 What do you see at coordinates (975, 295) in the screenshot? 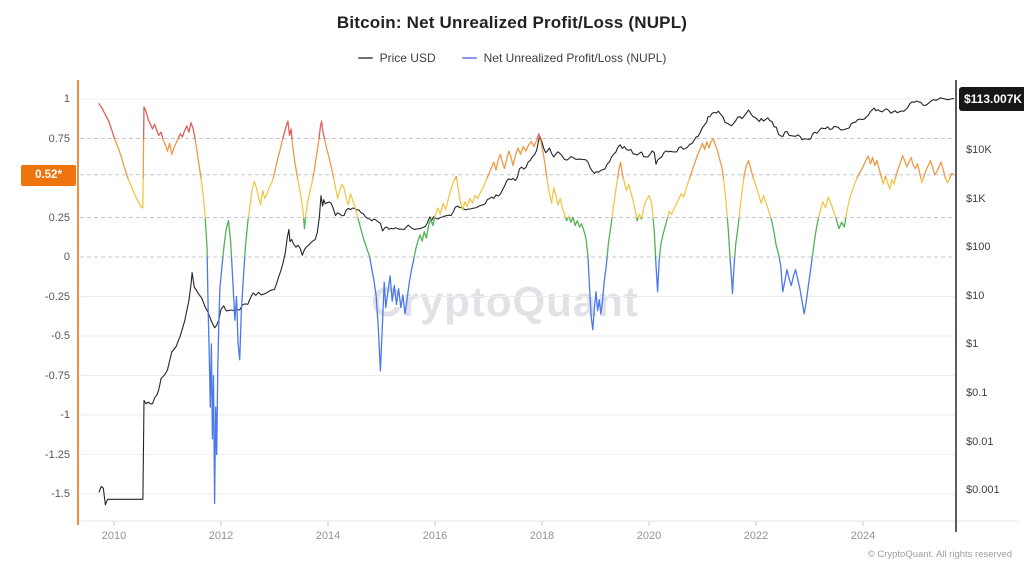
I see `axis-tick-label: $10` at bounding box center [975, 295].